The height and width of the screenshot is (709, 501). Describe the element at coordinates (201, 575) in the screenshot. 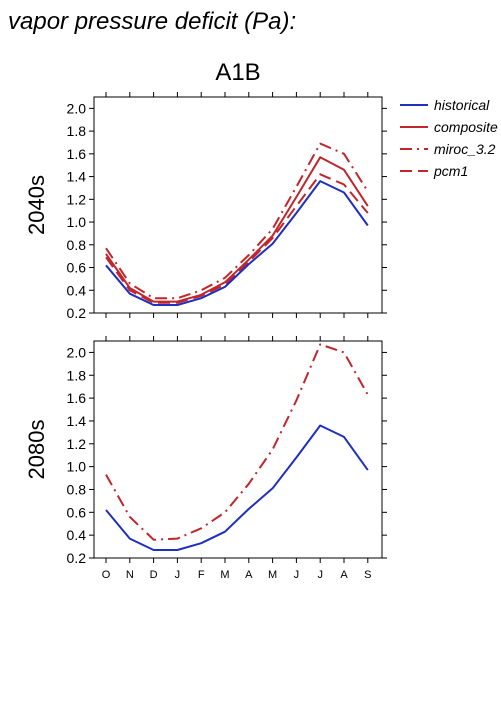

I see `x-tick-label: F` at that location.